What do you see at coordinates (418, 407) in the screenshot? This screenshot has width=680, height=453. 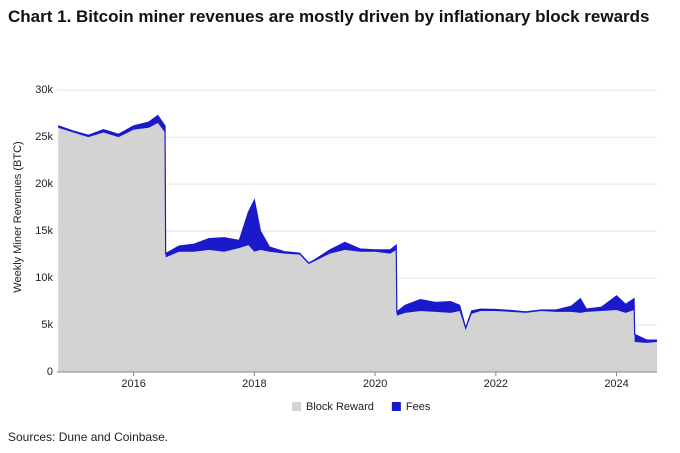 I see `legend-label: Fees` at bounding box center [418, 407].